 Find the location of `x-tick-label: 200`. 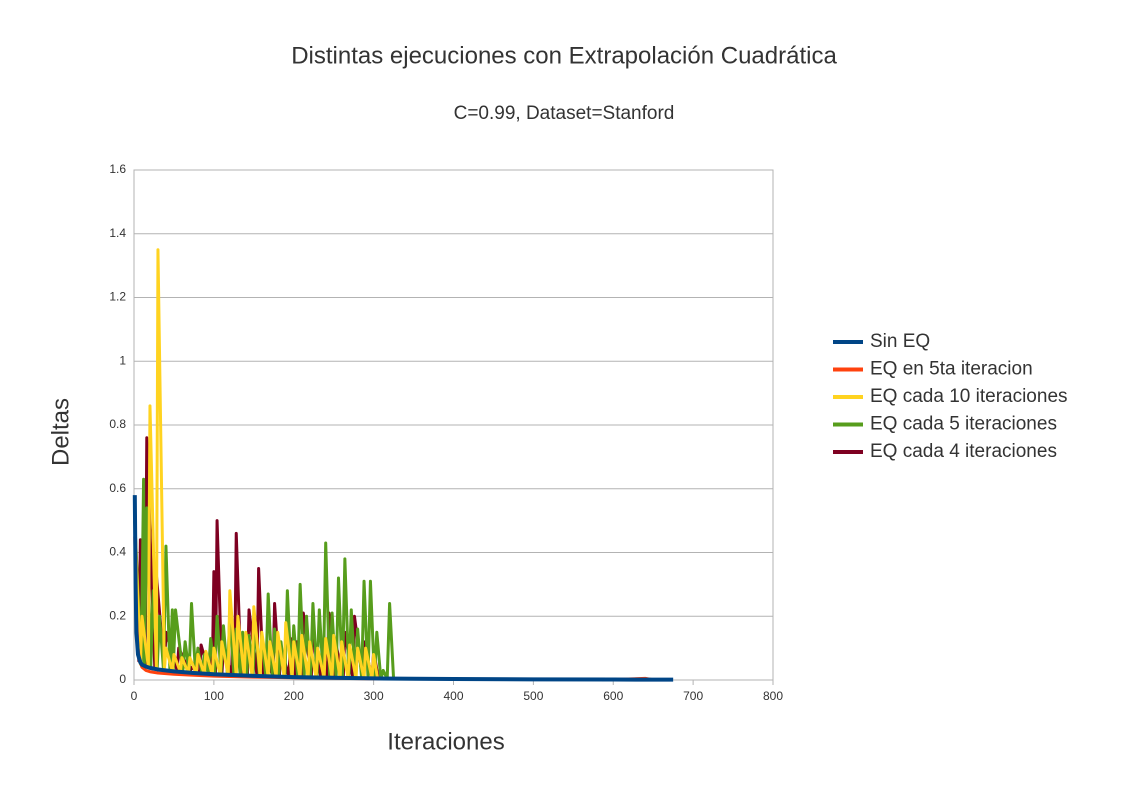

x-tick-label: 200 is located at coordinates (294, 696).